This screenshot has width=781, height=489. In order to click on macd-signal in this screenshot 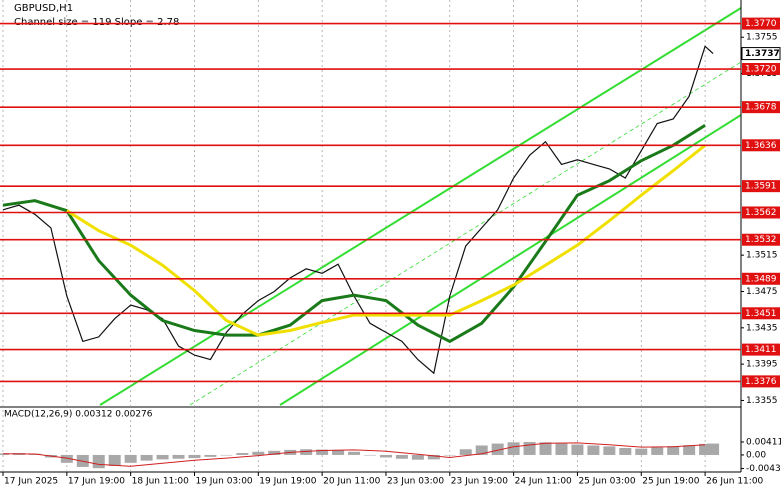, I will do `click(354, 454)`.